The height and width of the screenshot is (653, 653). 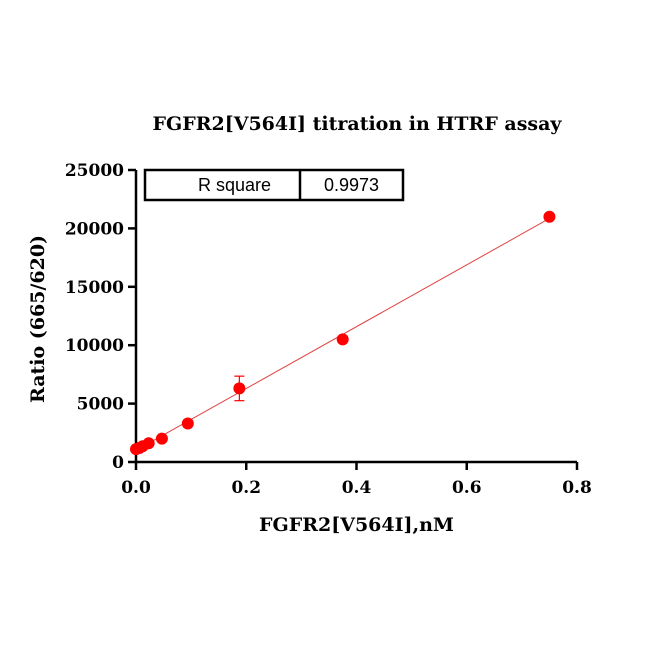 I want to click on r-square-label: R square, so click(x=234, y=185).